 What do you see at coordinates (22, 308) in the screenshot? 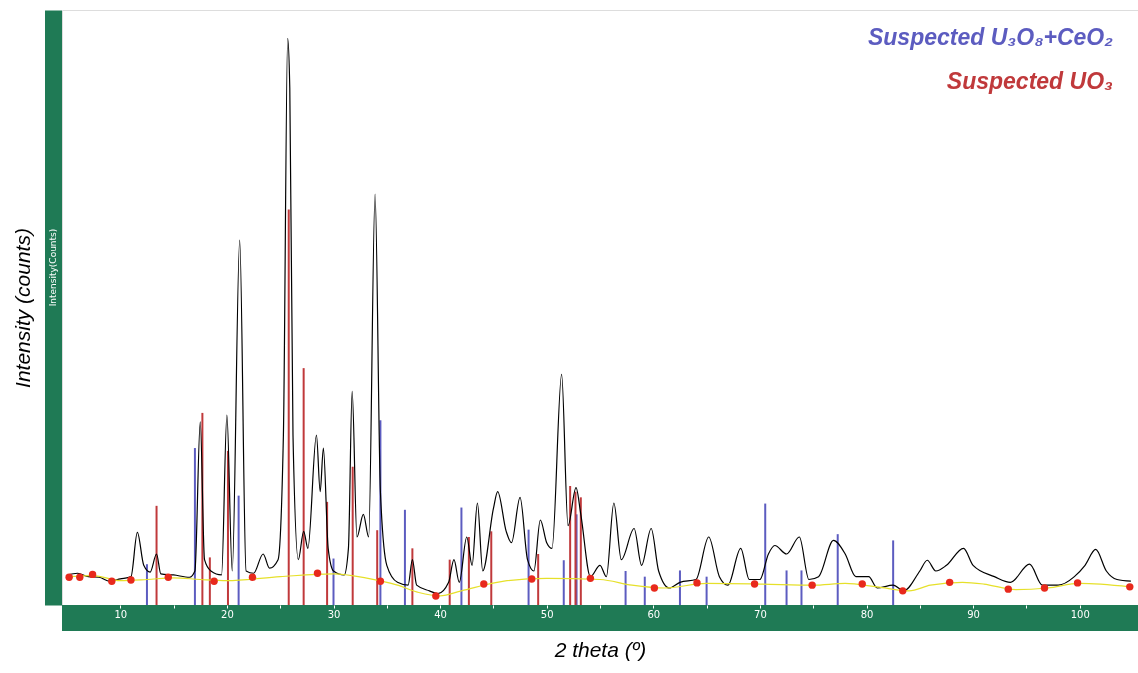
I see `y-axis-title: Intensity (counts)` at bounding box center [22, 308].